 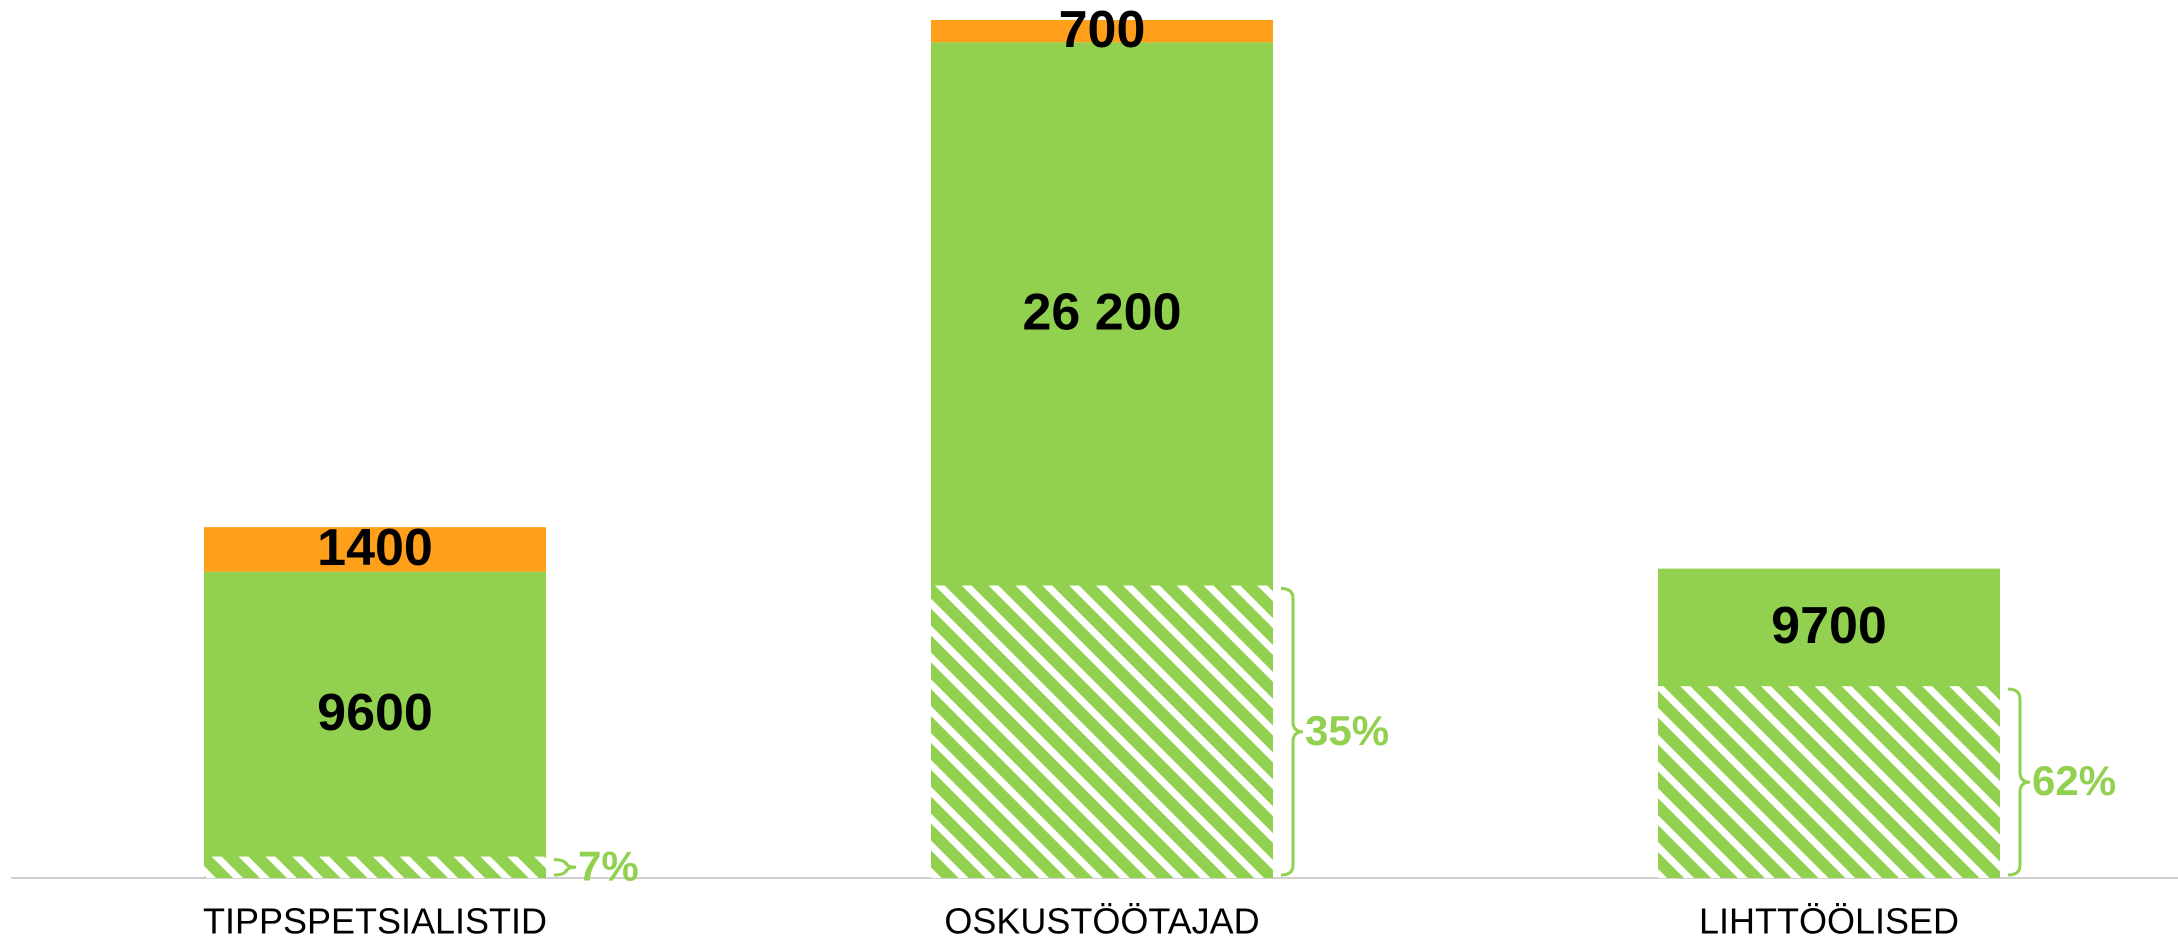 I want to click on x-tick-label: TIPPSPETSIALISTID, so click(x=375, y=920).